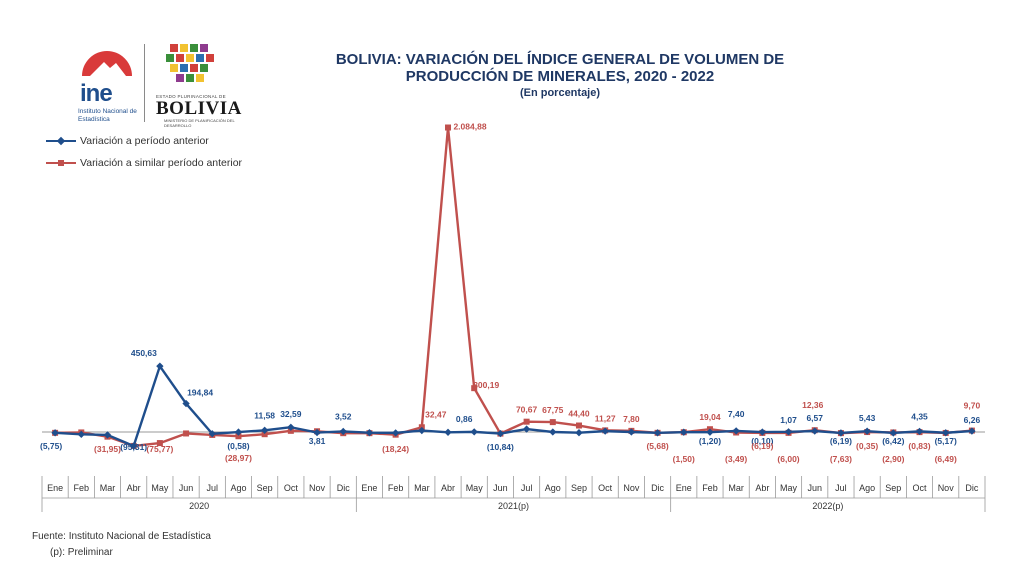  Describe the element at coordinates (200, 393) in the screenshot. I see `data-label-blue: 194,84` at that location.